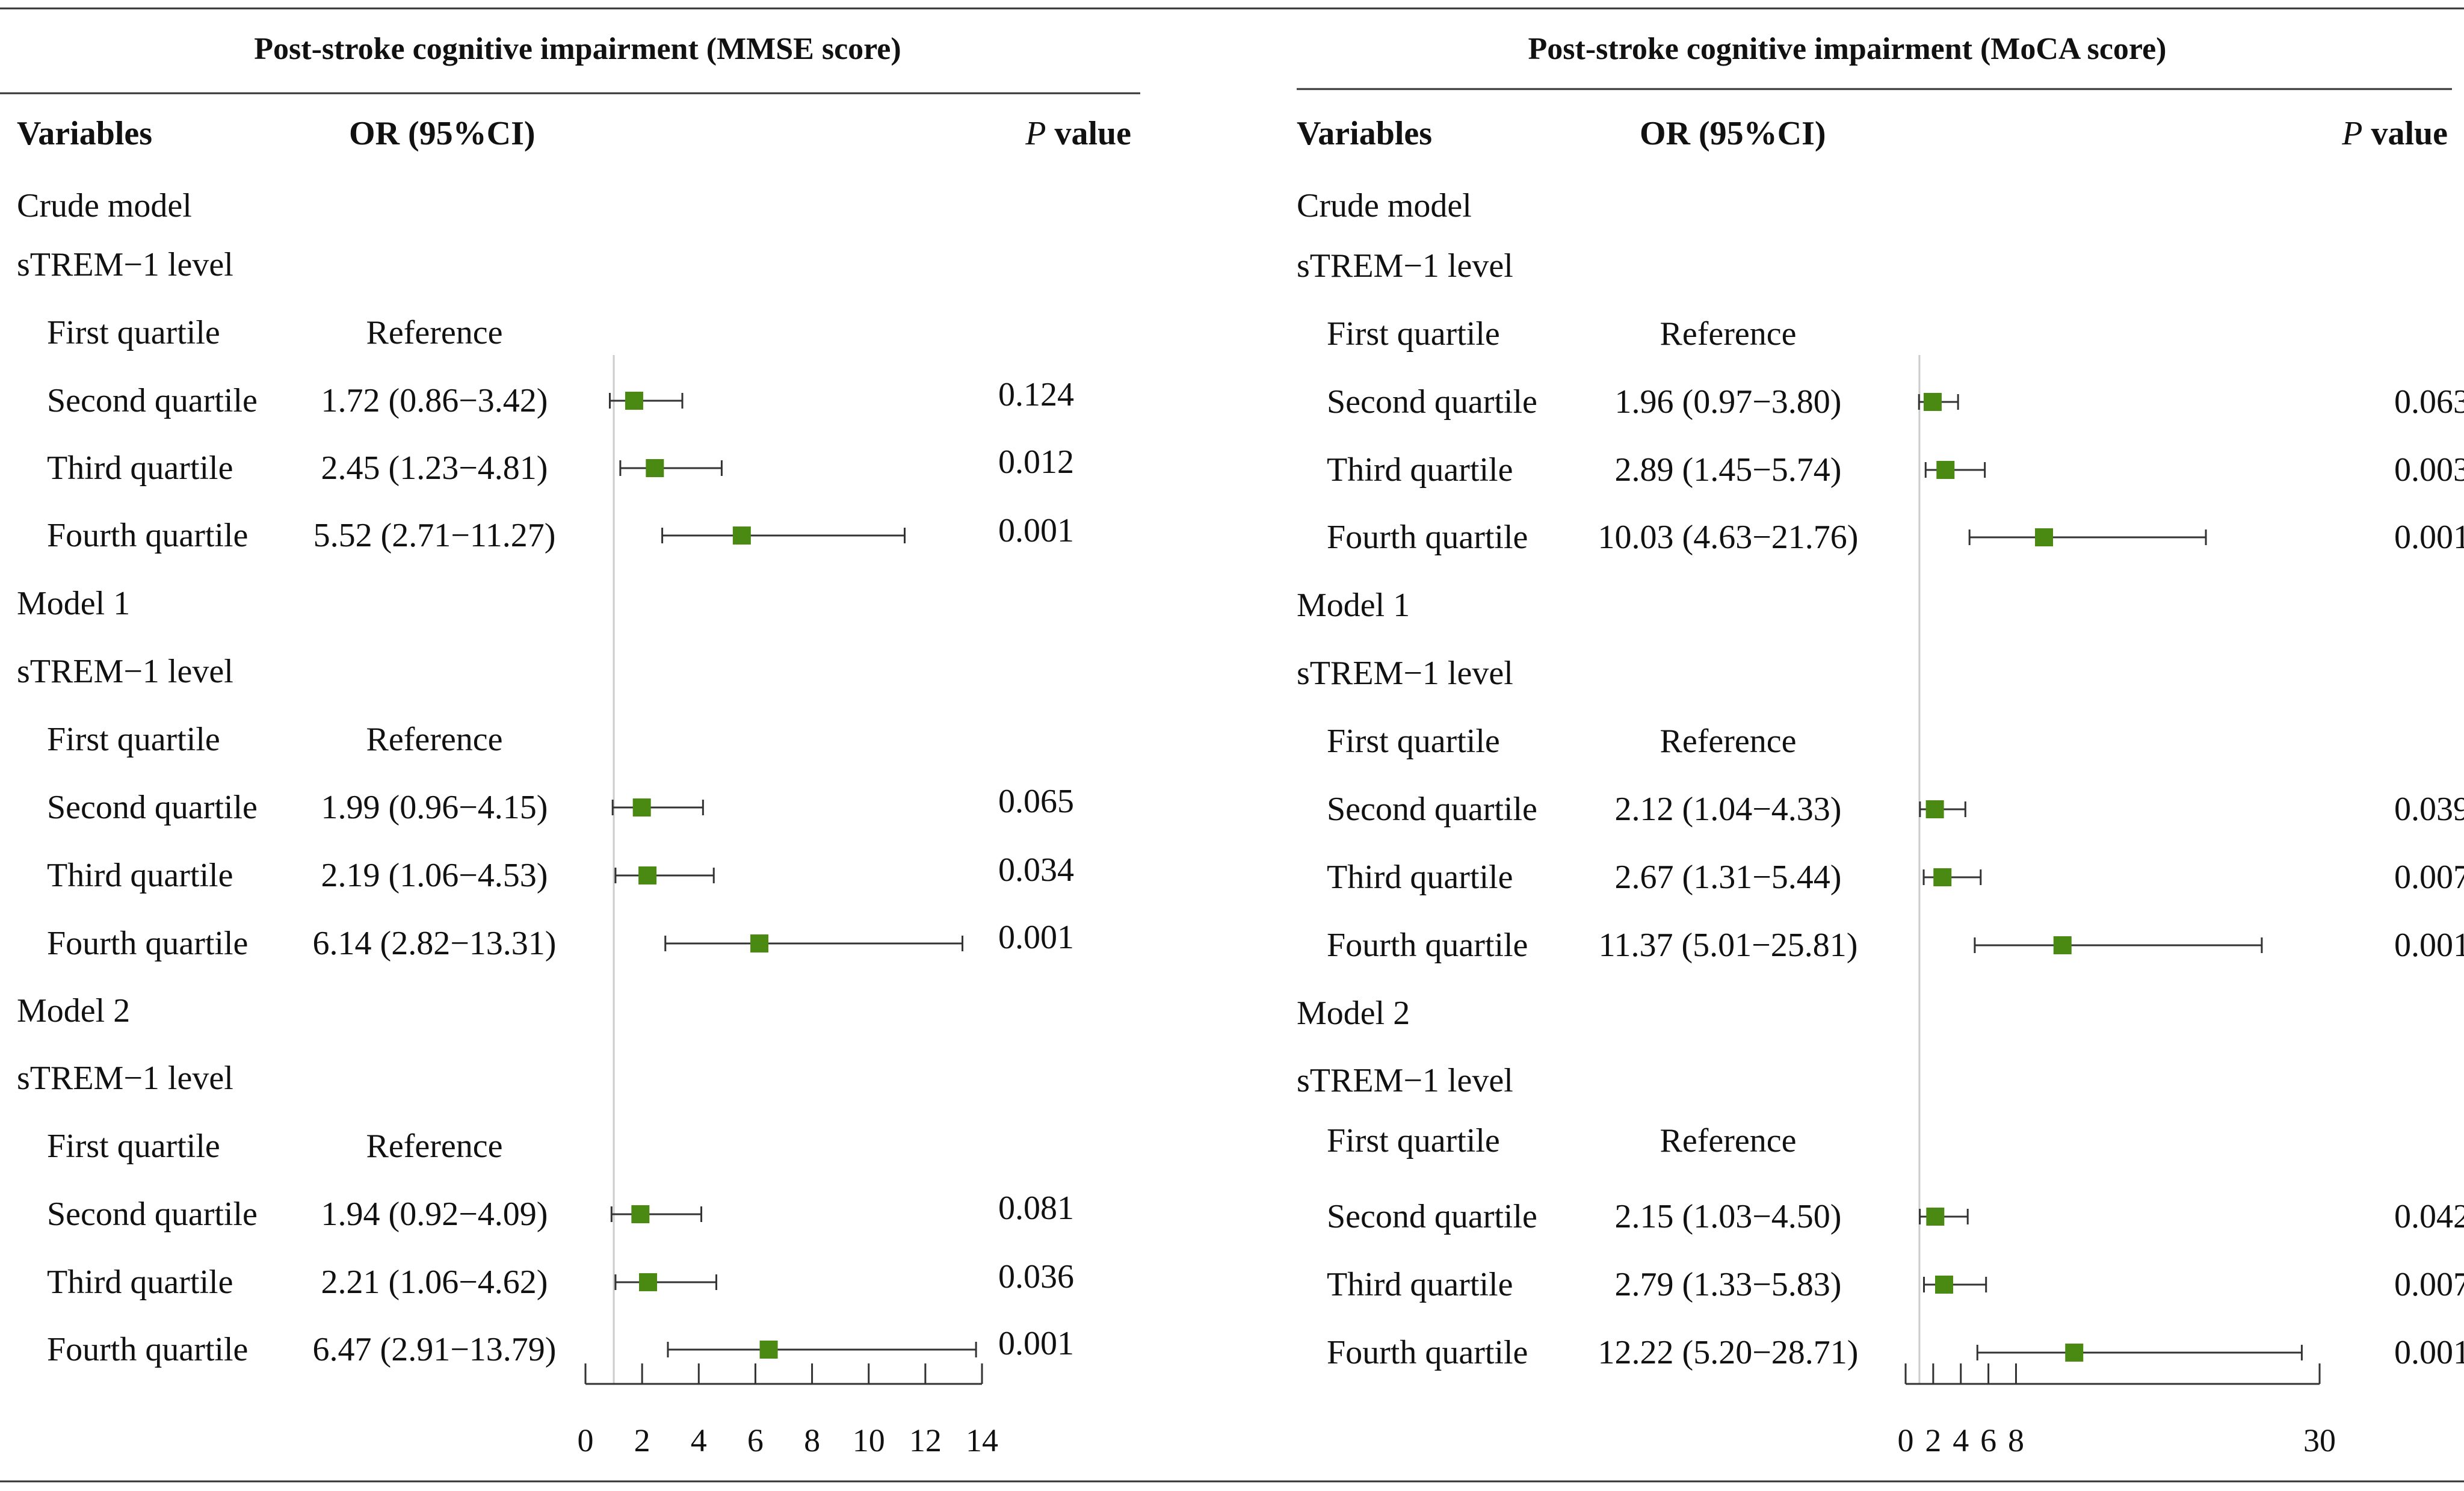  What do you see at coordinates (2351, 133) in the screenshot?
I see `p-italic: P` at bounding box center [2351, 133].